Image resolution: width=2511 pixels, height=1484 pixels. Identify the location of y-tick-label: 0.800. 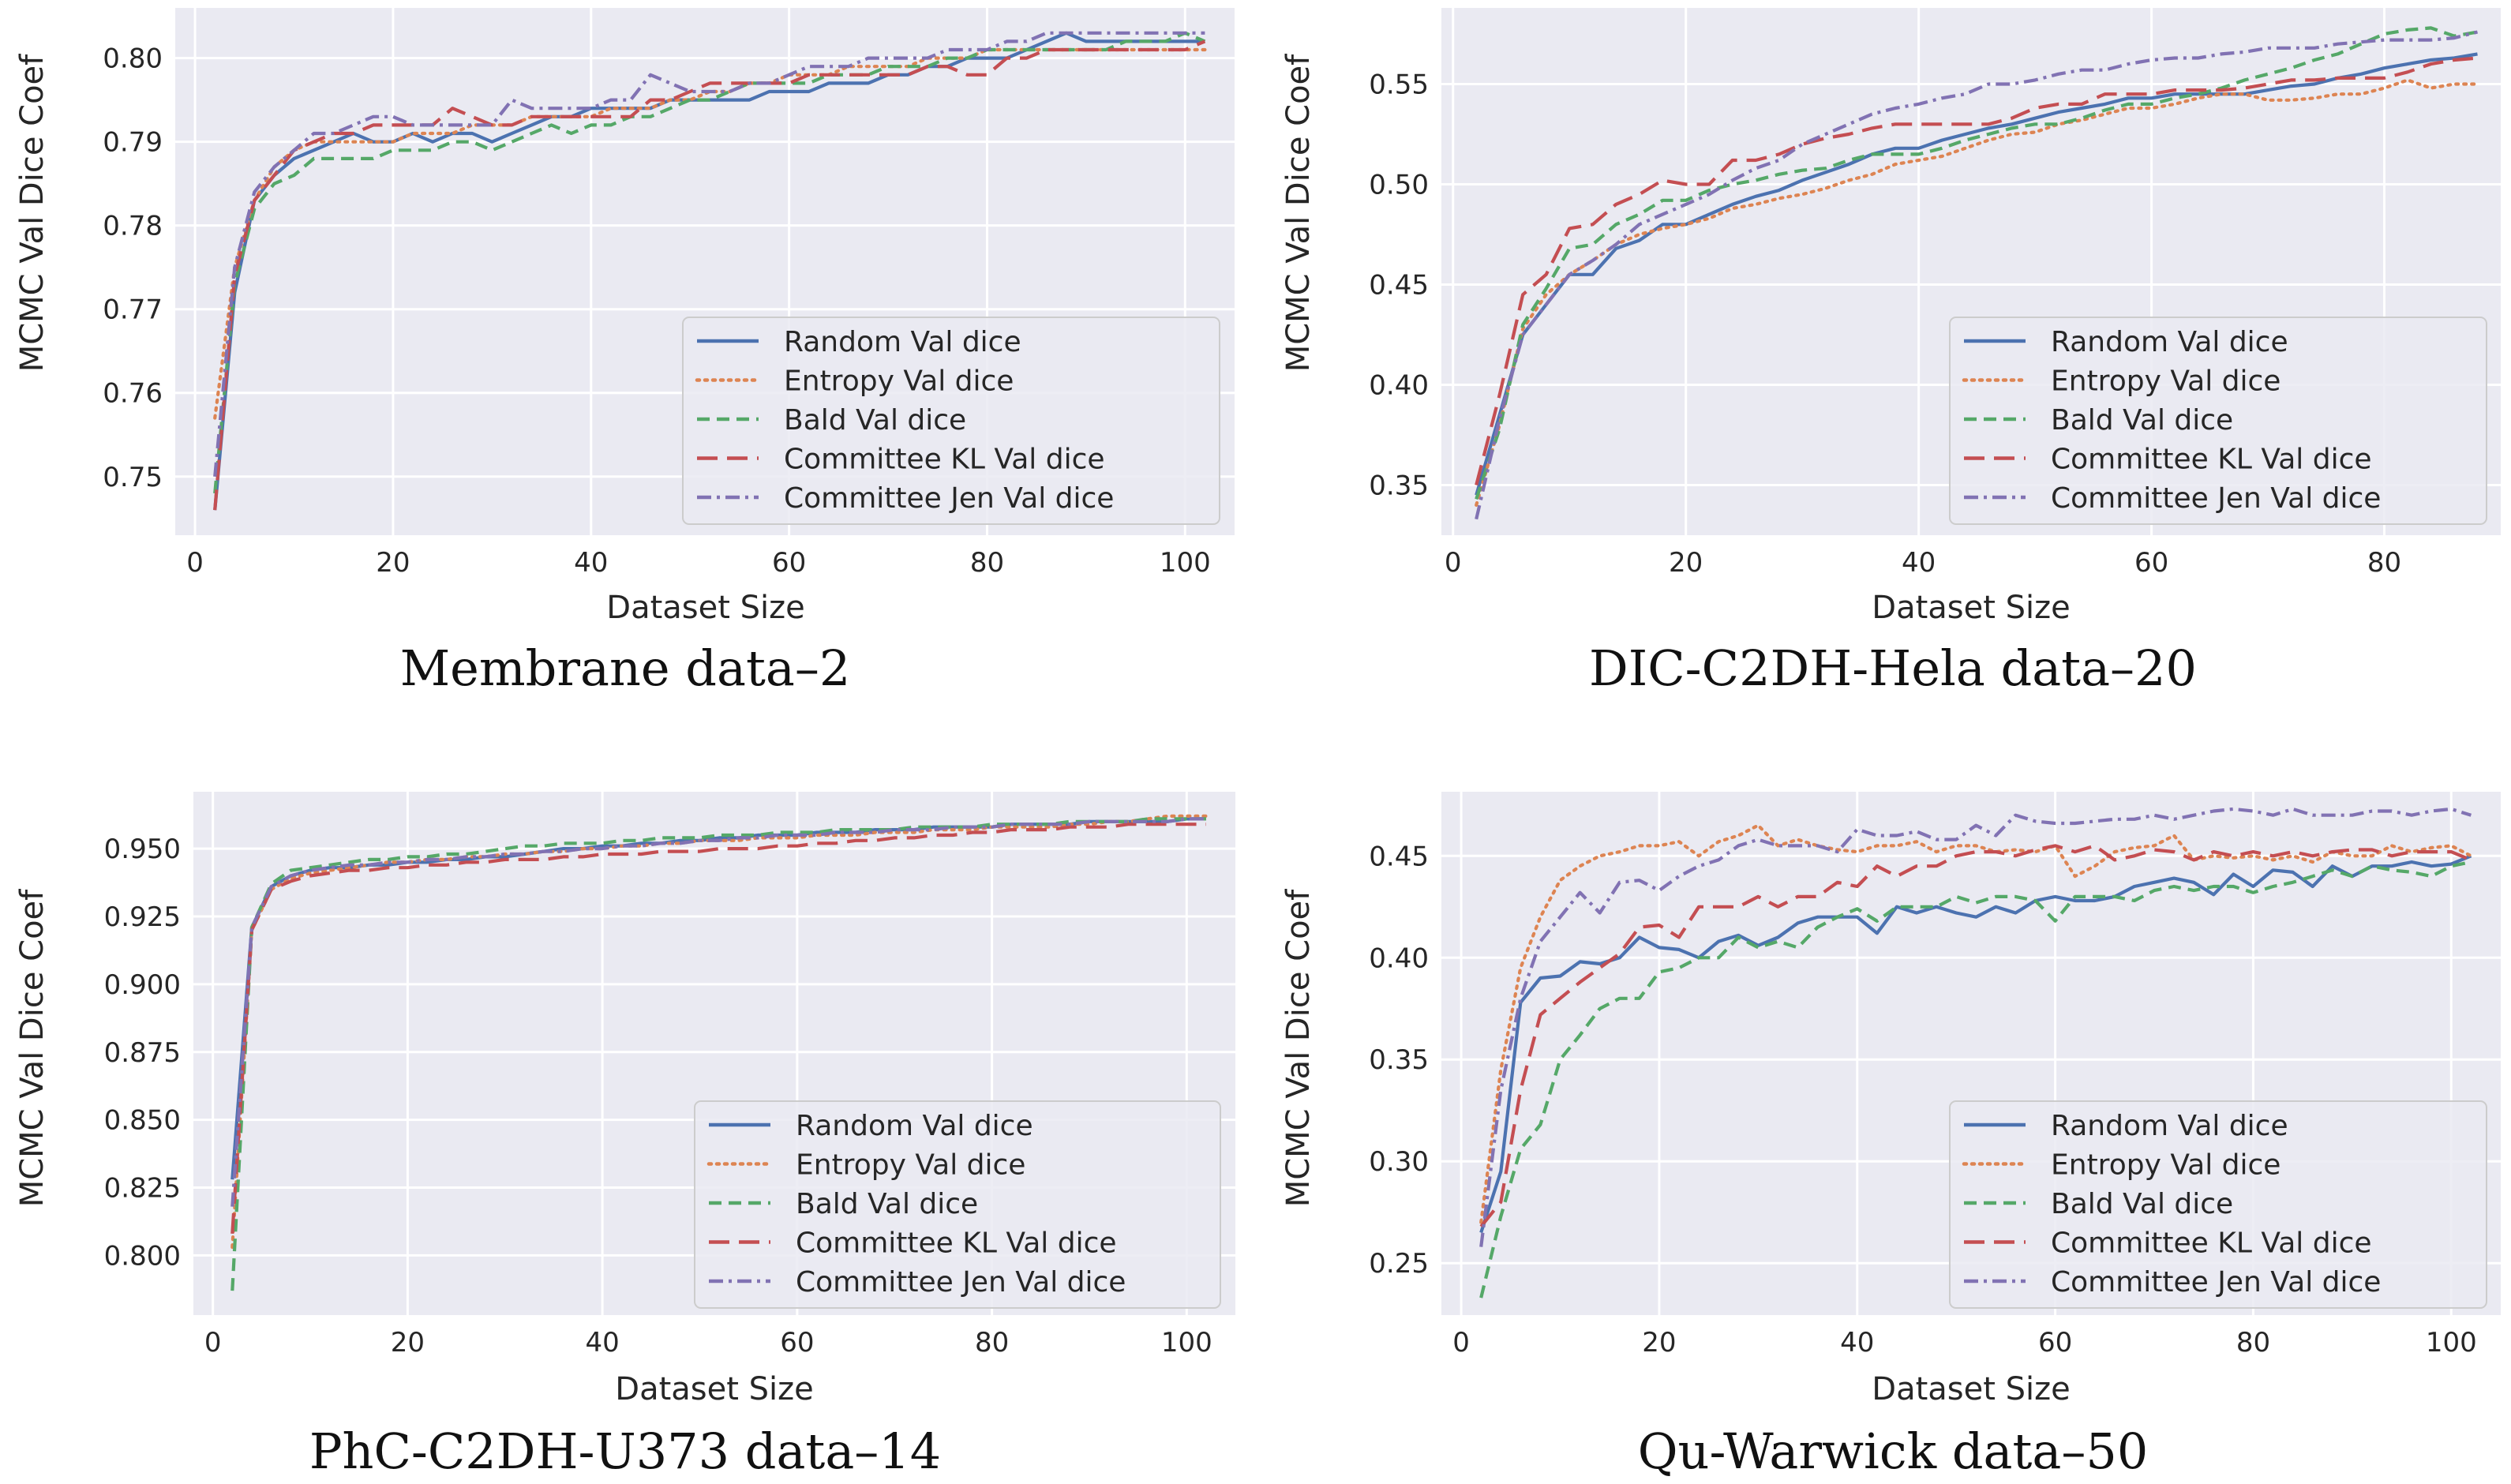
(142, 1256).